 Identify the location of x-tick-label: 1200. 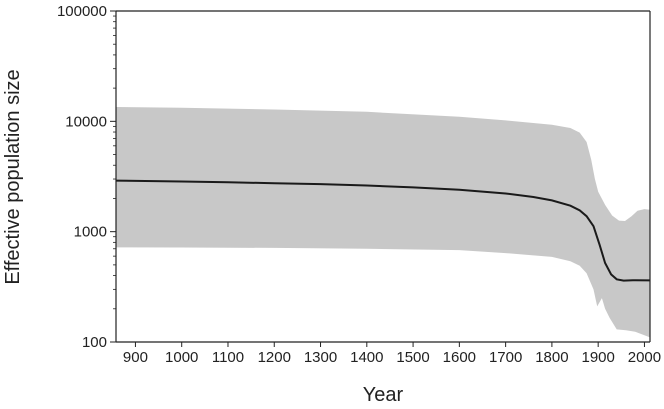
(274, 357).